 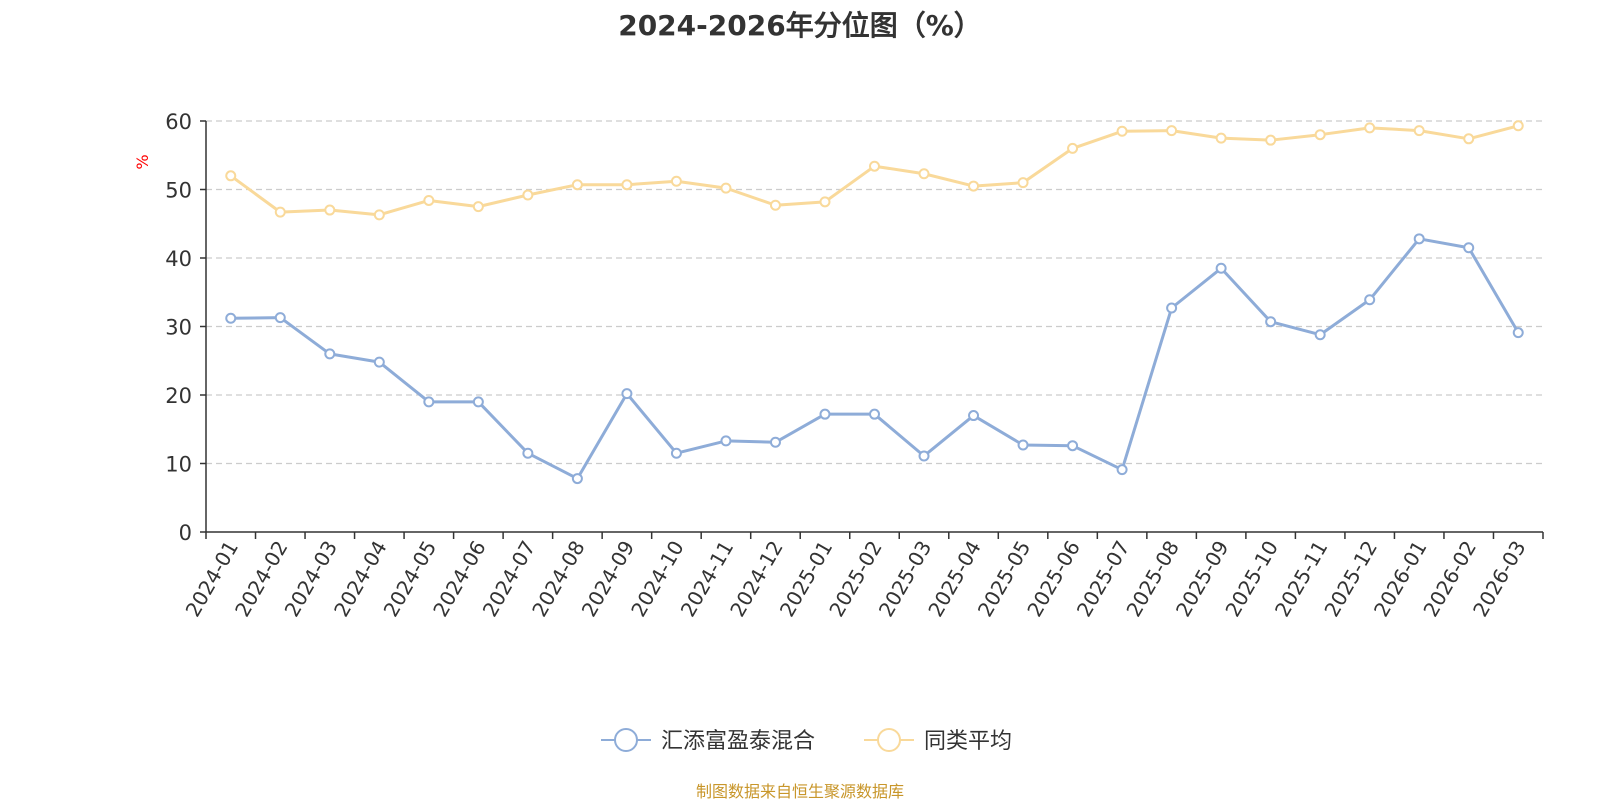 What do you see at coordinates (799, 791) in the screenshot?
I see `source-note: 制图数据来自恒生聚源数据库` at bounding box center [799, 791].